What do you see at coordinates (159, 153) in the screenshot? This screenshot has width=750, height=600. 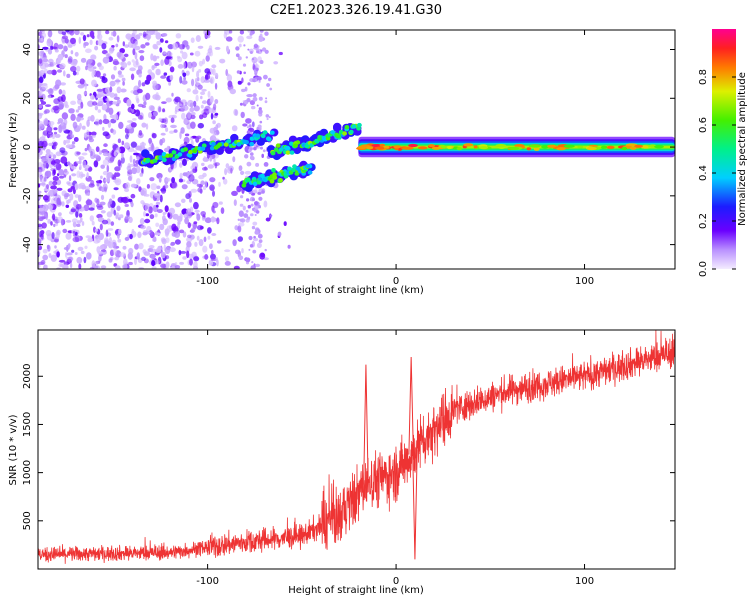 I see `streak-halo` at bounding box center [159, 153].